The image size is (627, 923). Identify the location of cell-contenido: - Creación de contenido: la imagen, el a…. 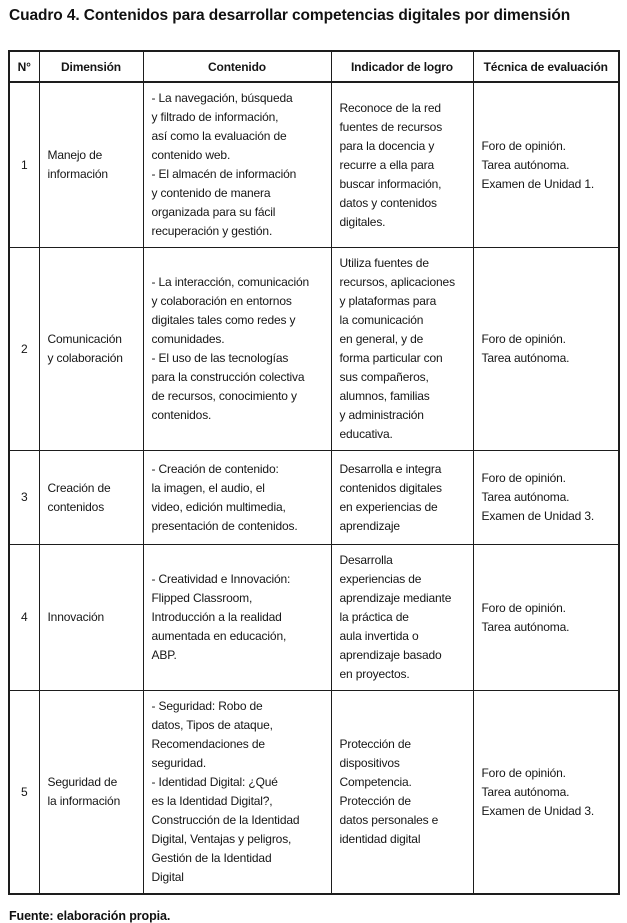
(237, 497).